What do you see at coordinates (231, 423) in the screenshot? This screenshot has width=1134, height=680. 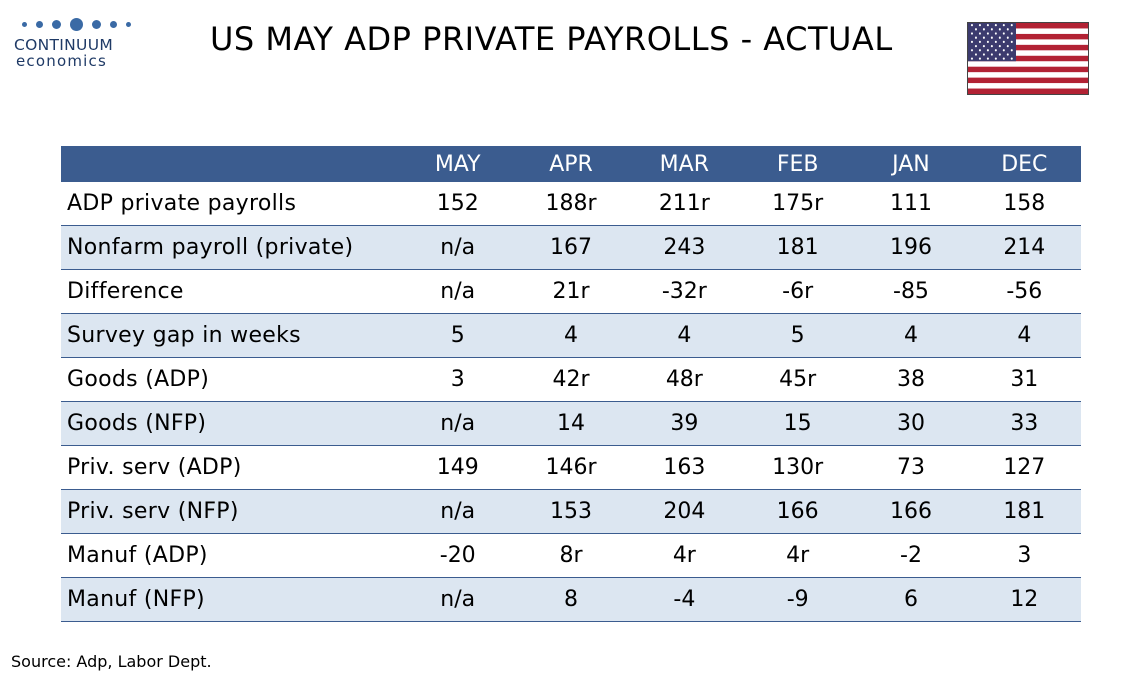 I see `row-label: Goods (NFP)` at bounding box center [231, 423].